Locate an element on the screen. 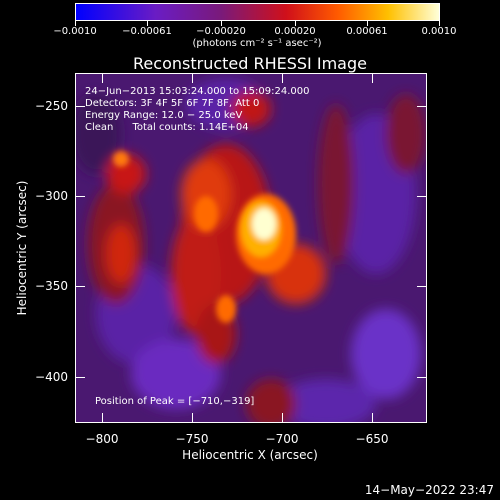 Image resolution: width=500 pixels, height=500 pixels. image-title: Reconstructed RHESSI Image is located at coordinates (250, 63).